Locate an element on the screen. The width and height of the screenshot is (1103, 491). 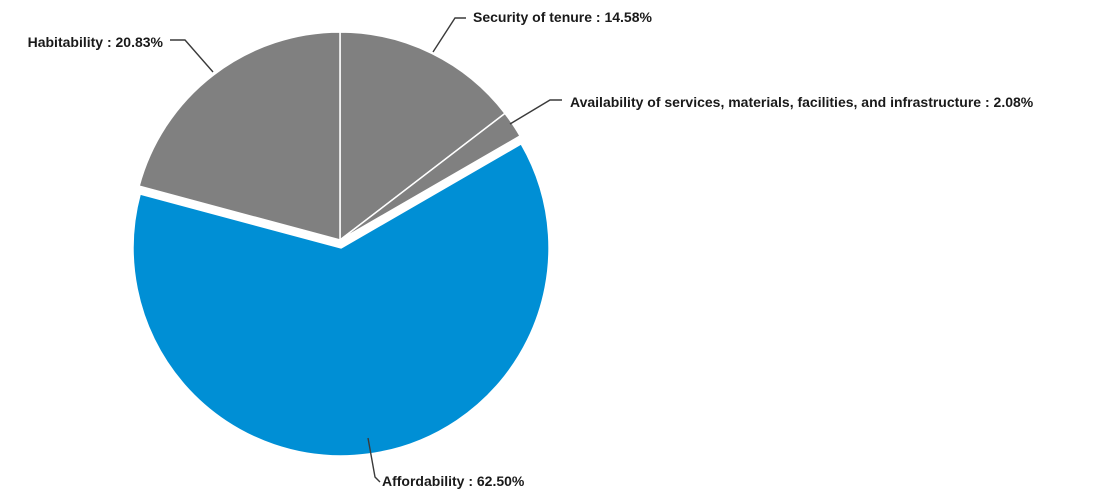
slice-label-security-of-tenure: Security of tenure : 14.58% is located at coordinates (563, 17).